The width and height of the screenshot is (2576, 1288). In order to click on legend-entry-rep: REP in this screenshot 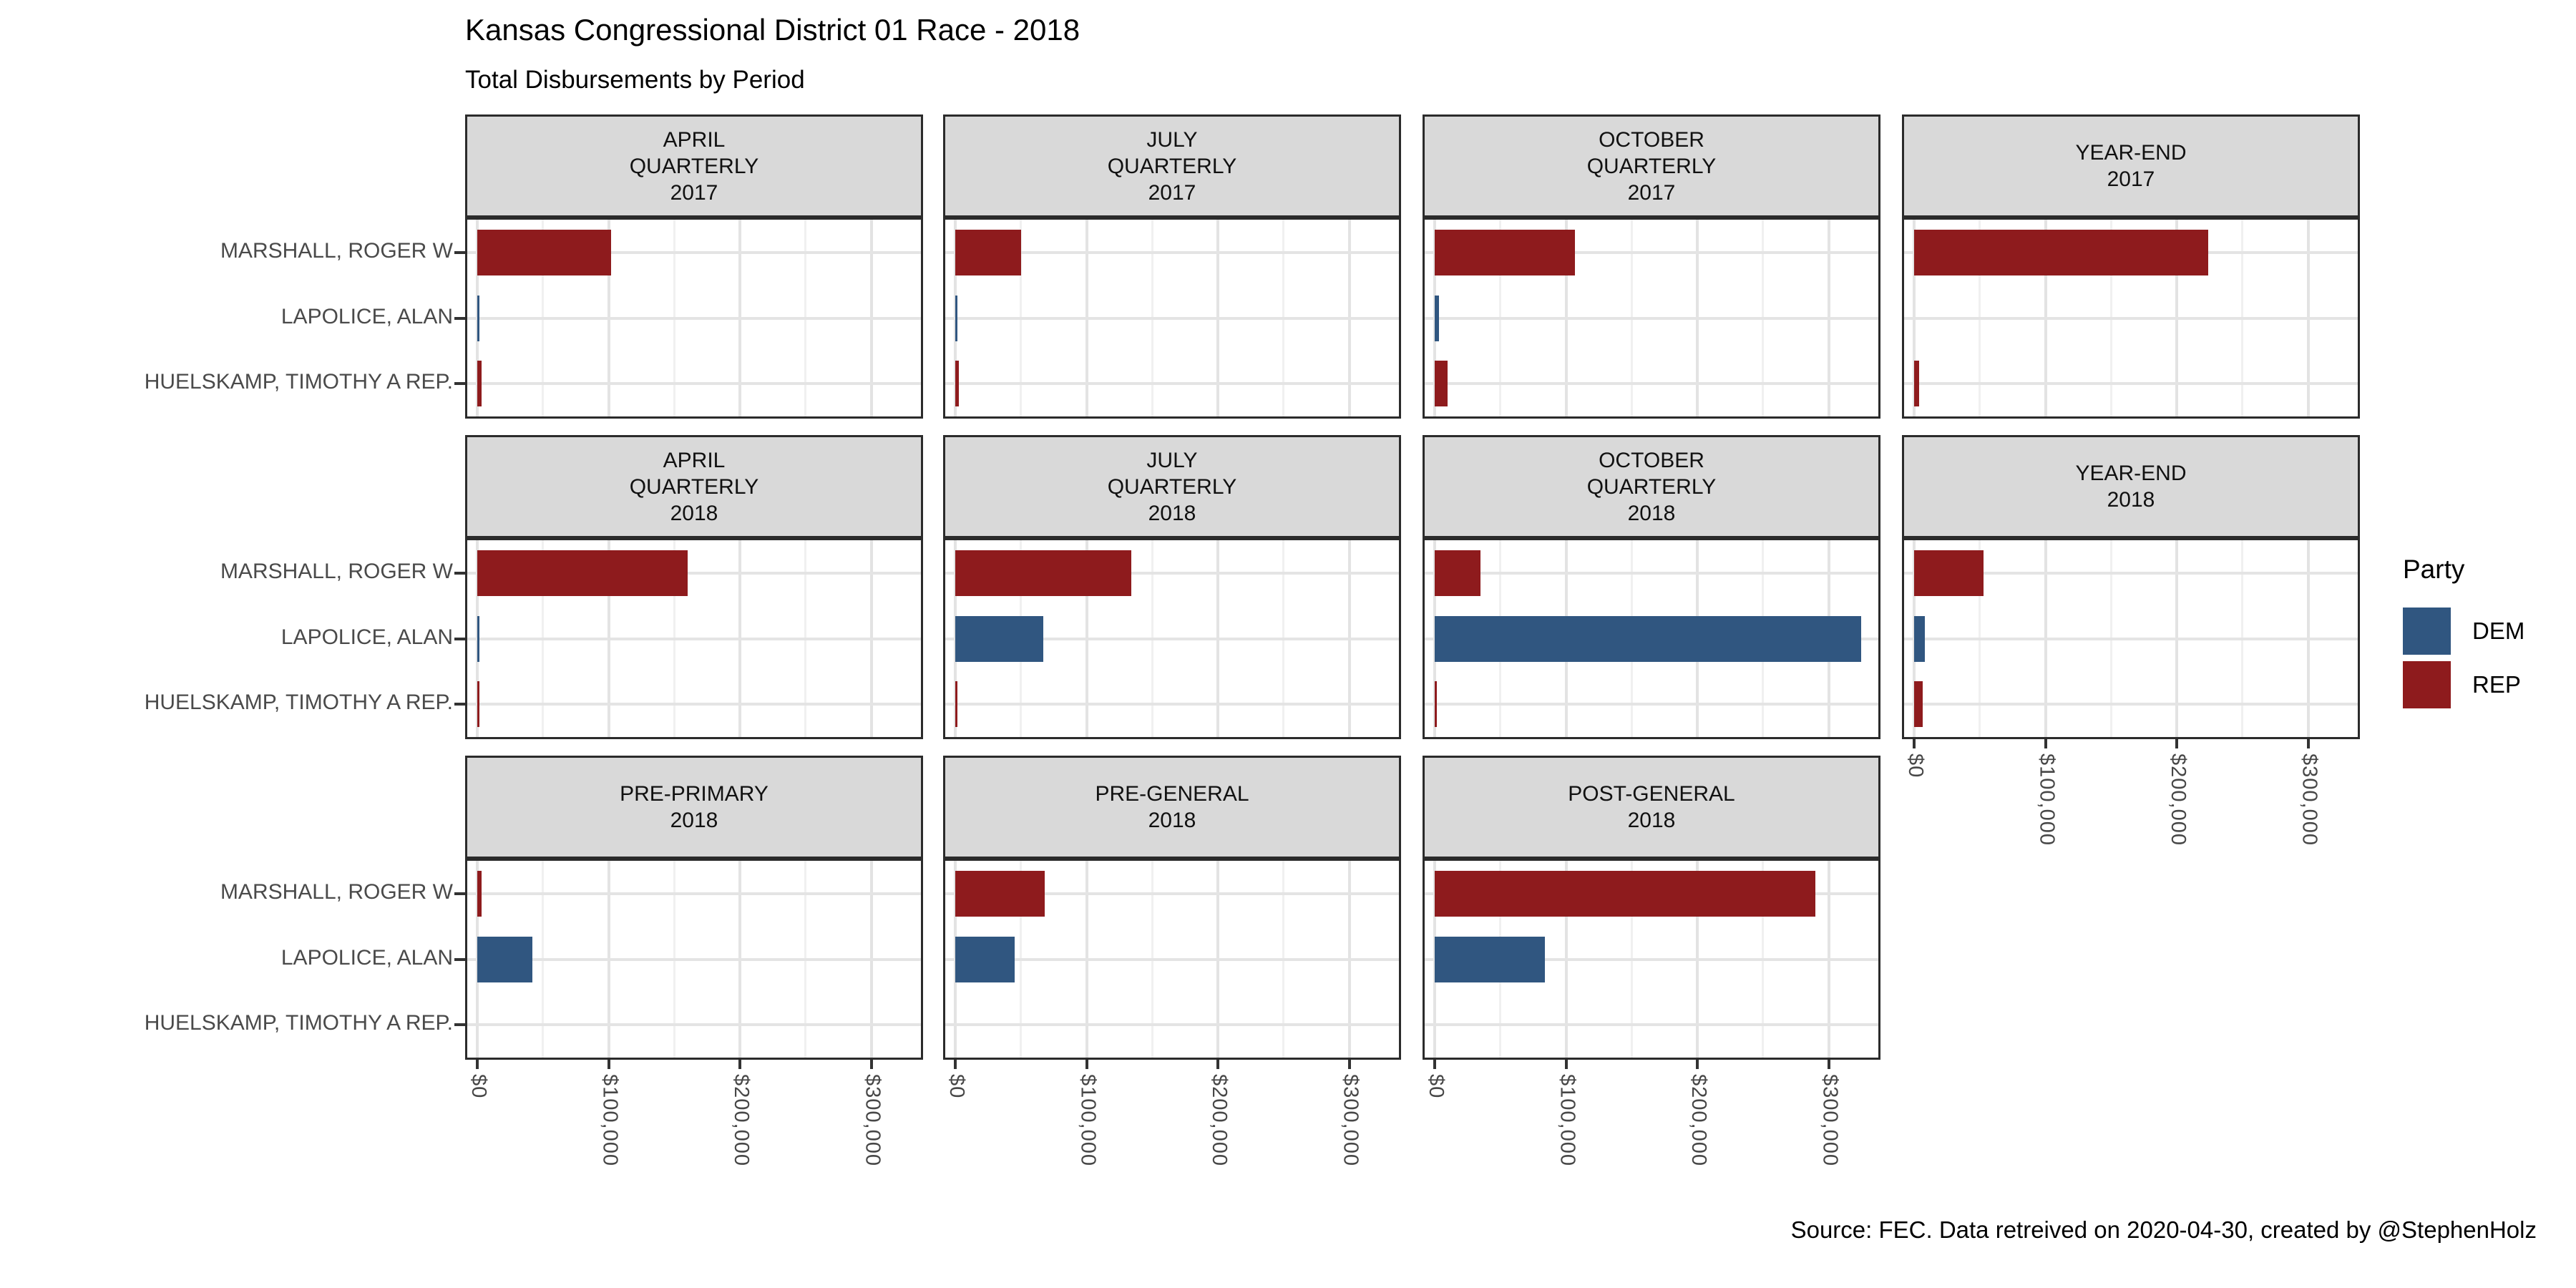, I will do `click(2489, 684)`.